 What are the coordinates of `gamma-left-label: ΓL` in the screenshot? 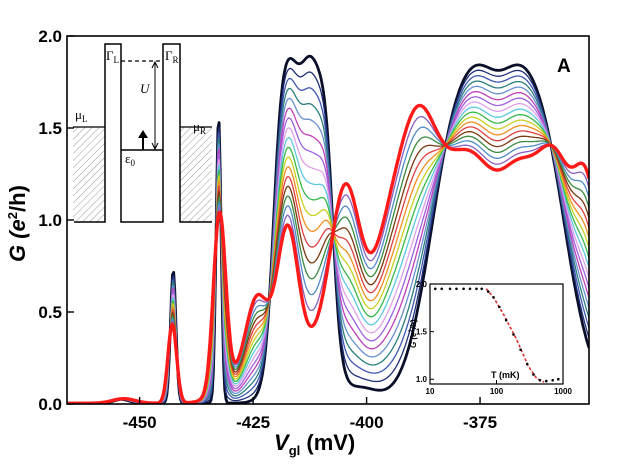 It's located at (112, 56).